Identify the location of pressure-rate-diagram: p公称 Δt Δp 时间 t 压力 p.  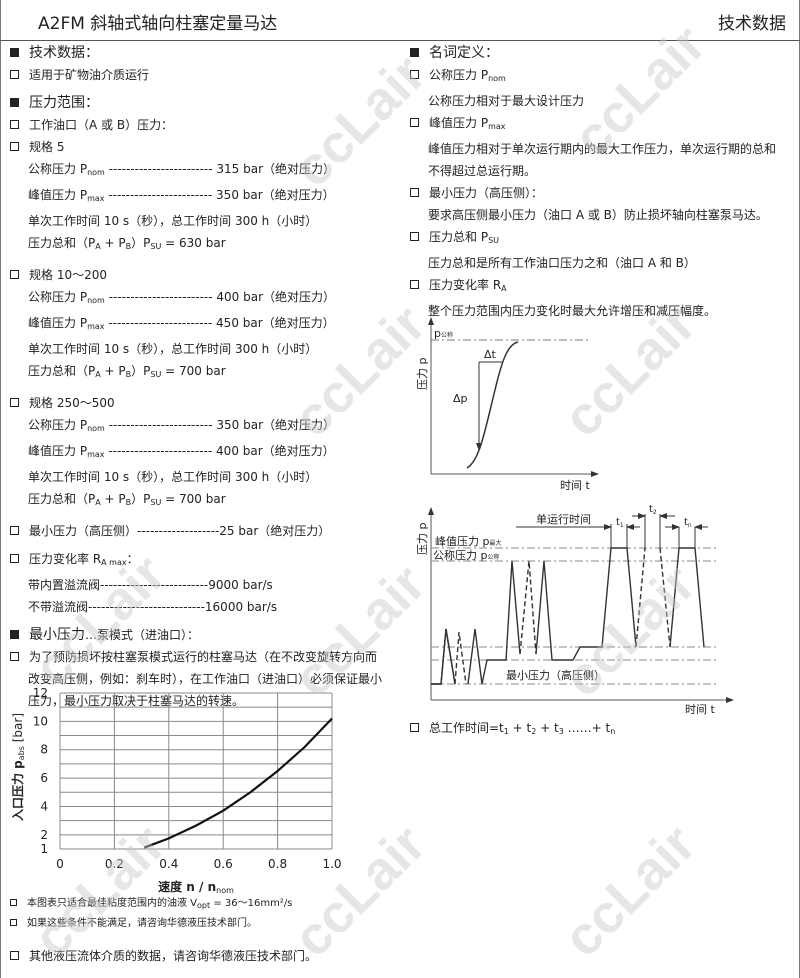
(507, 404).